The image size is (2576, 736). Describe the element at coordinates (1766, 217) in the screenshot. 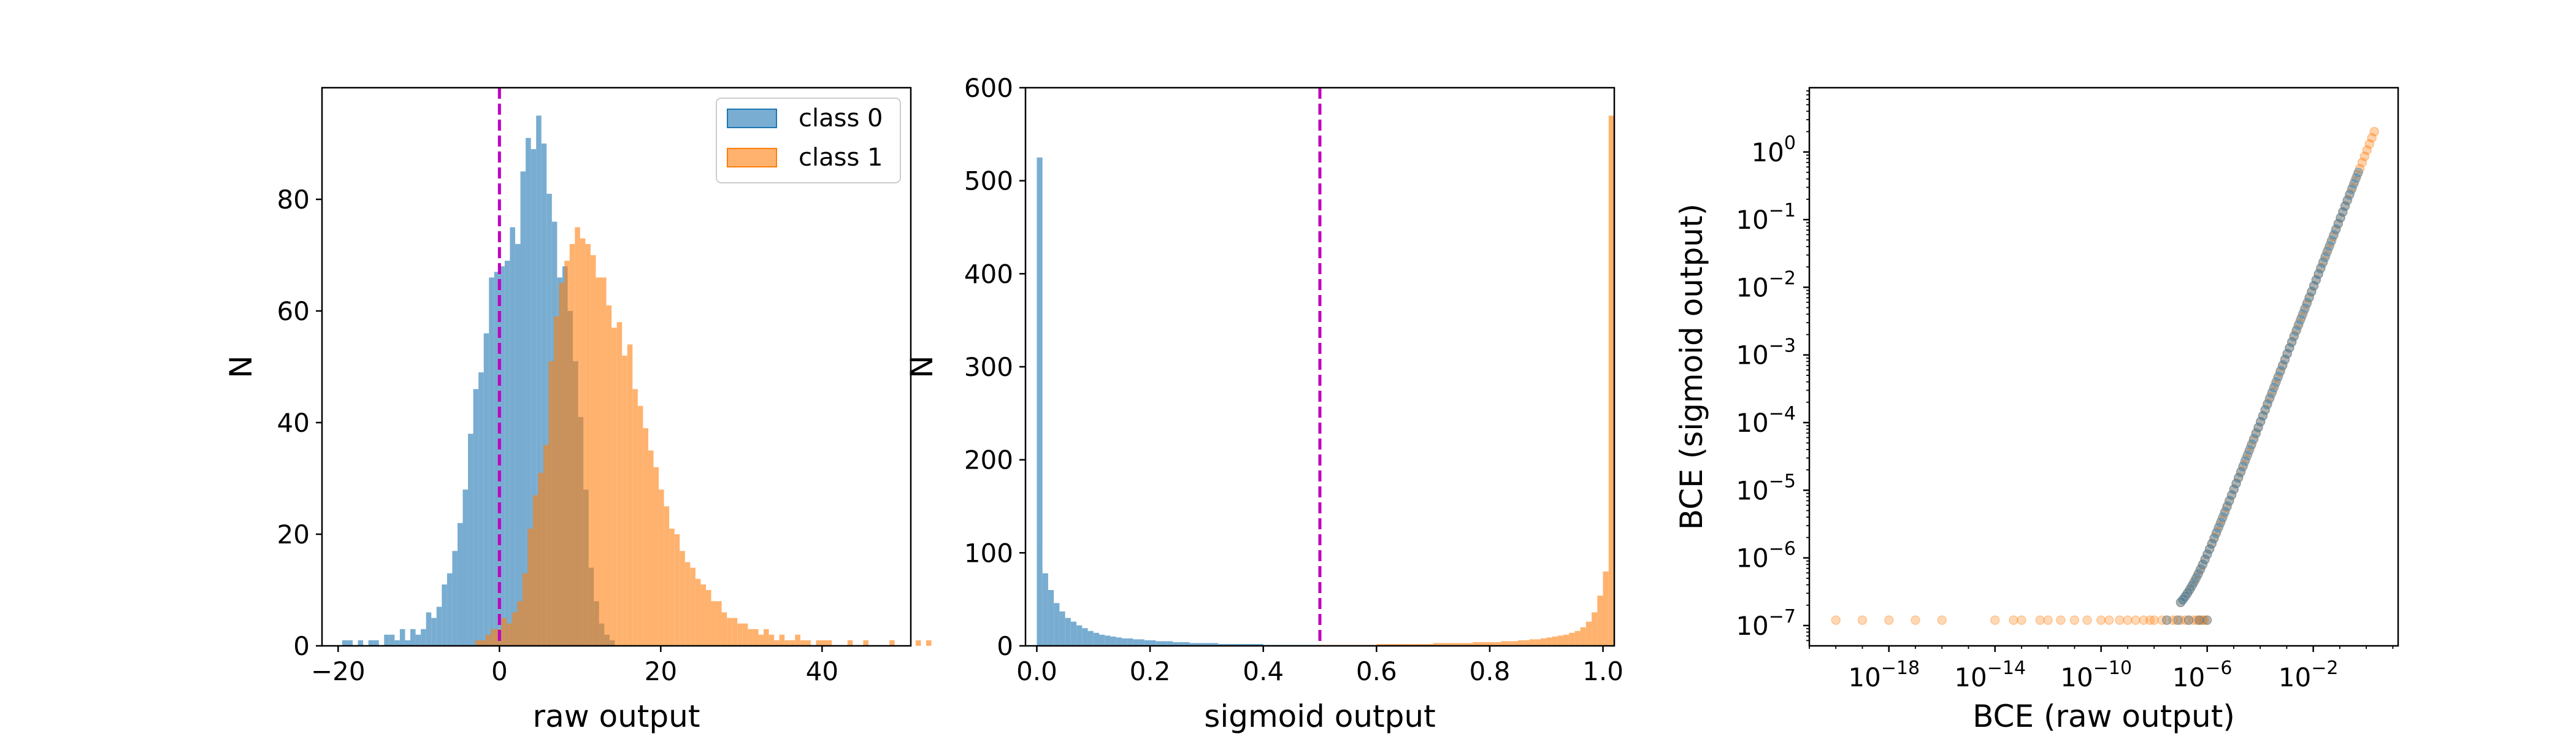

I see `y-tick-label: 10⁻¹` at that location.